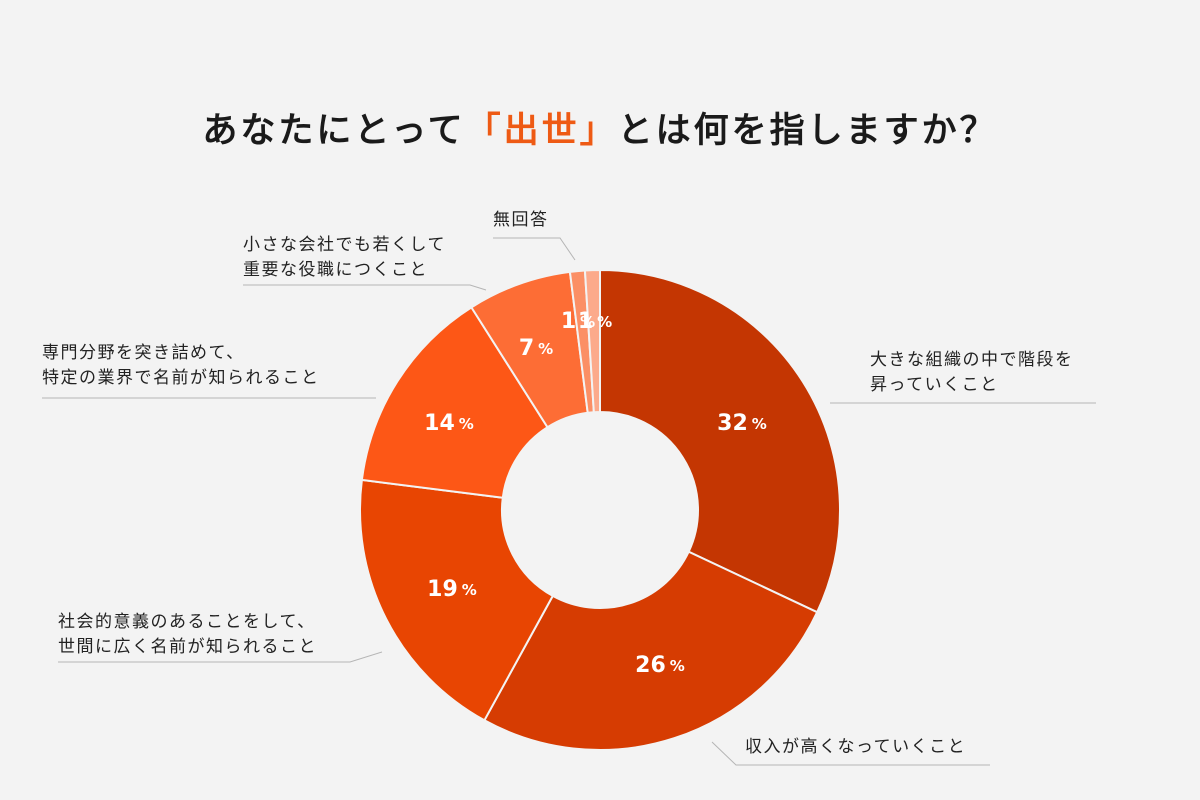  I want to click on slice-category-label-1-line-2: 昇っていくこと, so click(934, 385).